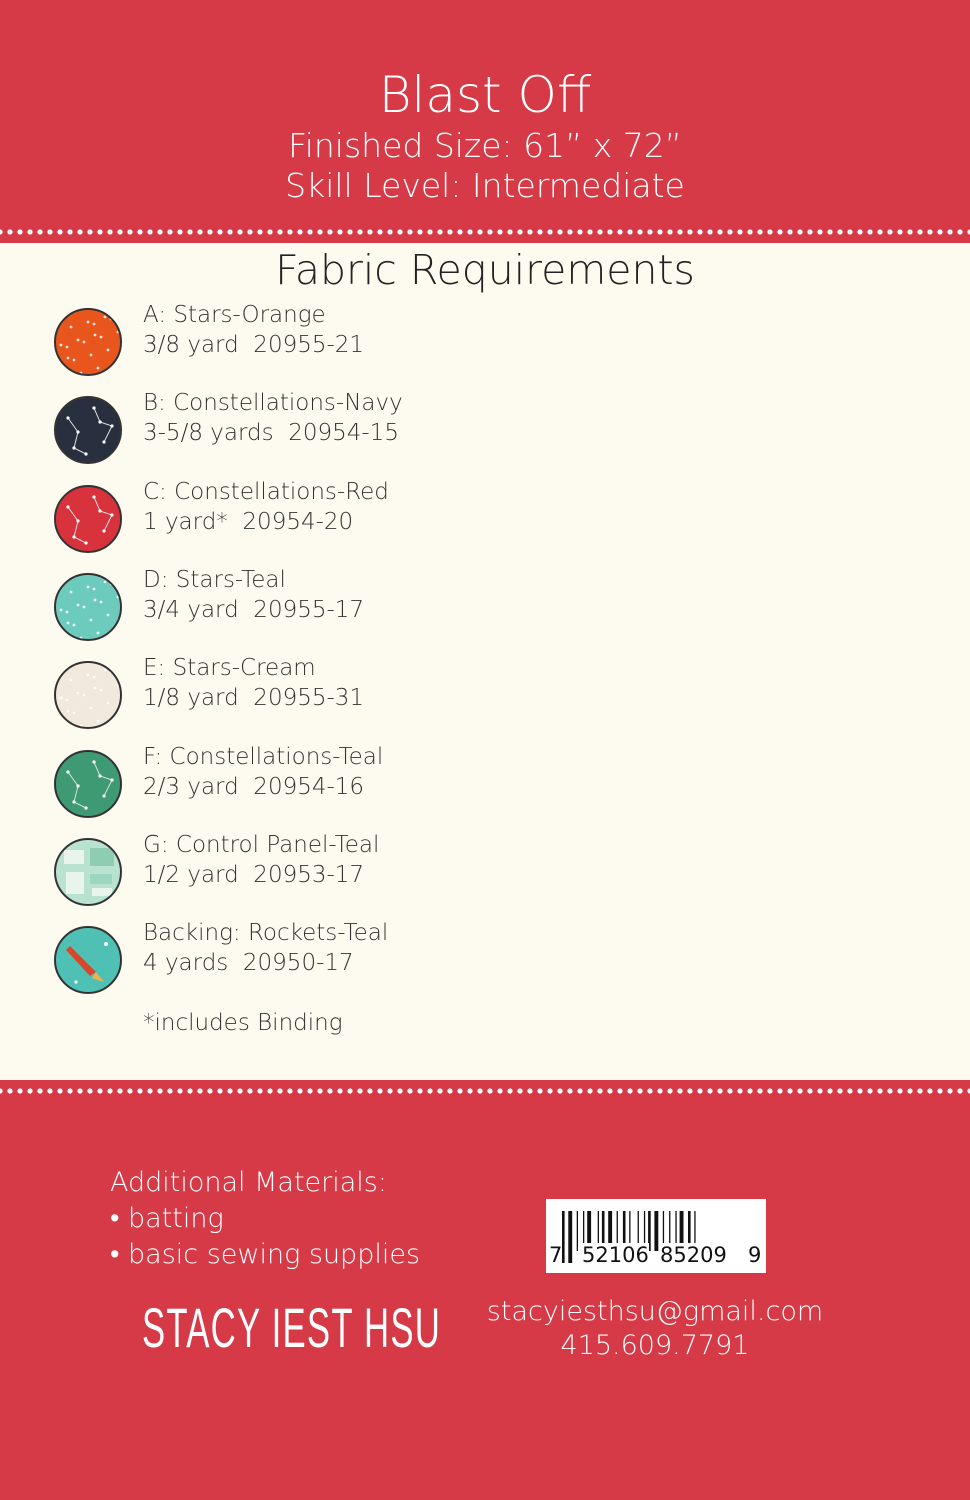 Image resolution: width=970 pixels, height=1500 pixels. I want to click on fabric-name: F: Constellations-Teal, so click(263, 756).